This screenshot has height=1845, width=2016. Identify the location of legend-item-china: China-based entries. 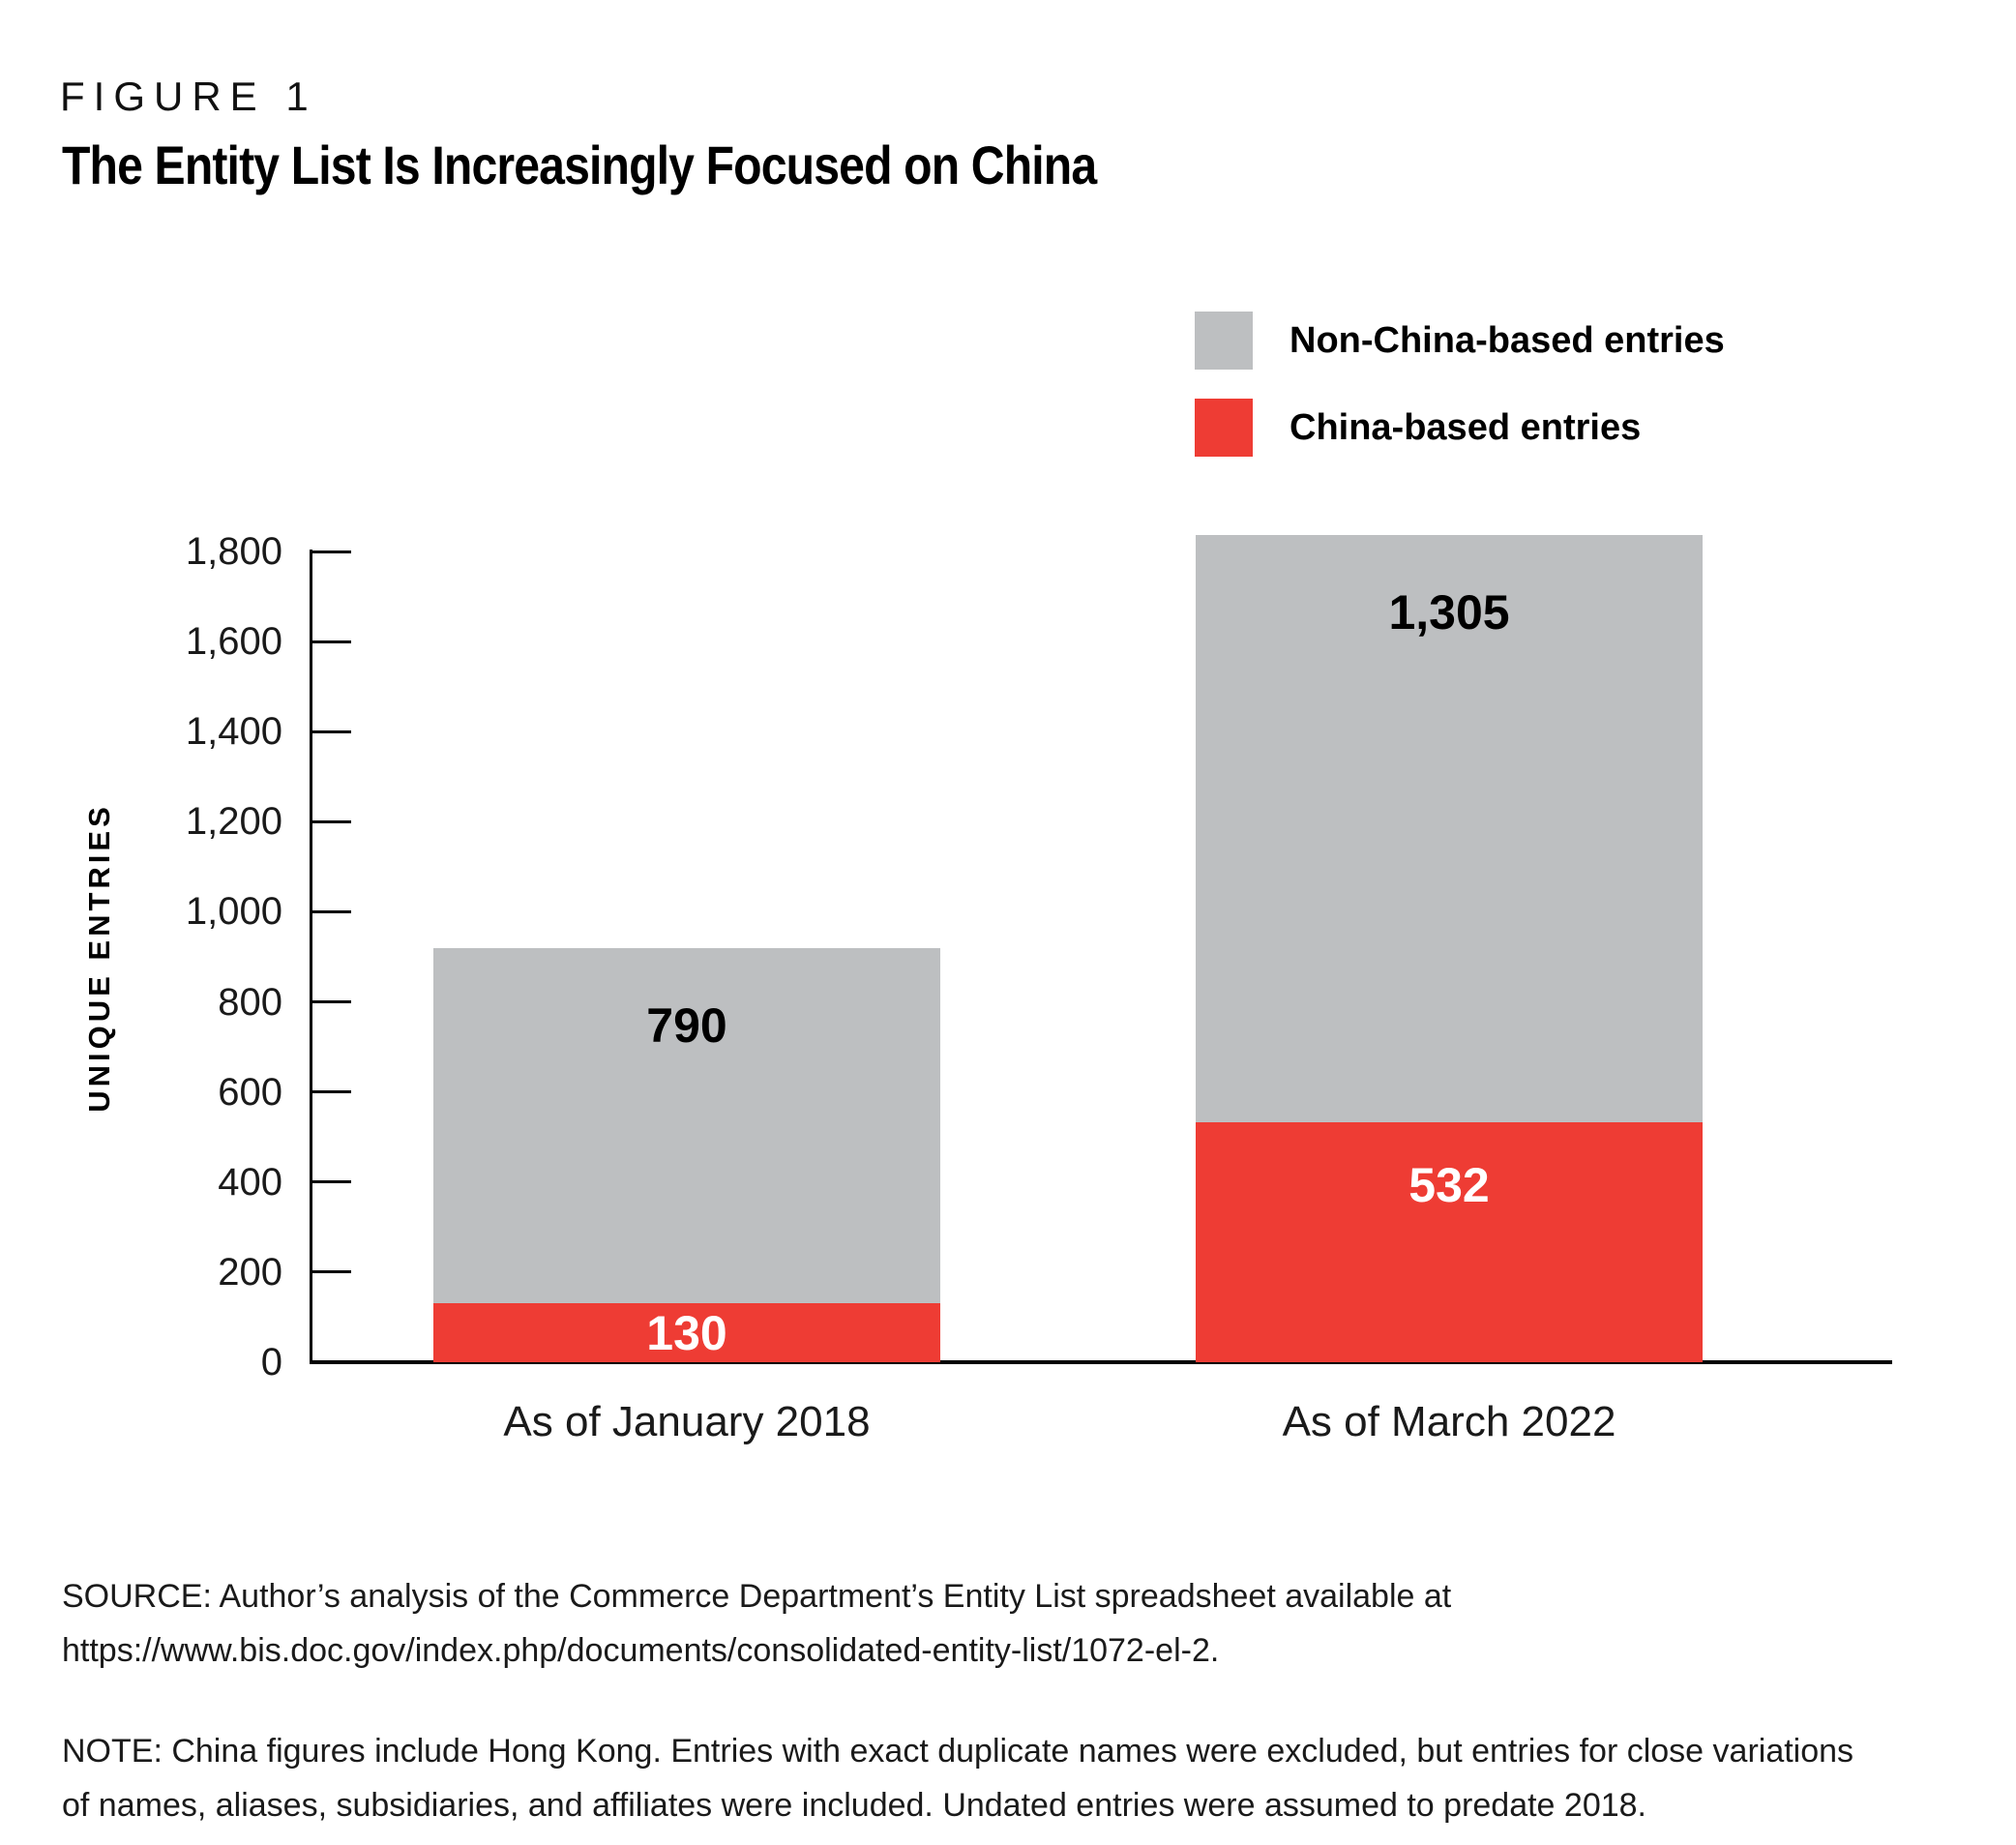
(1460, 428).